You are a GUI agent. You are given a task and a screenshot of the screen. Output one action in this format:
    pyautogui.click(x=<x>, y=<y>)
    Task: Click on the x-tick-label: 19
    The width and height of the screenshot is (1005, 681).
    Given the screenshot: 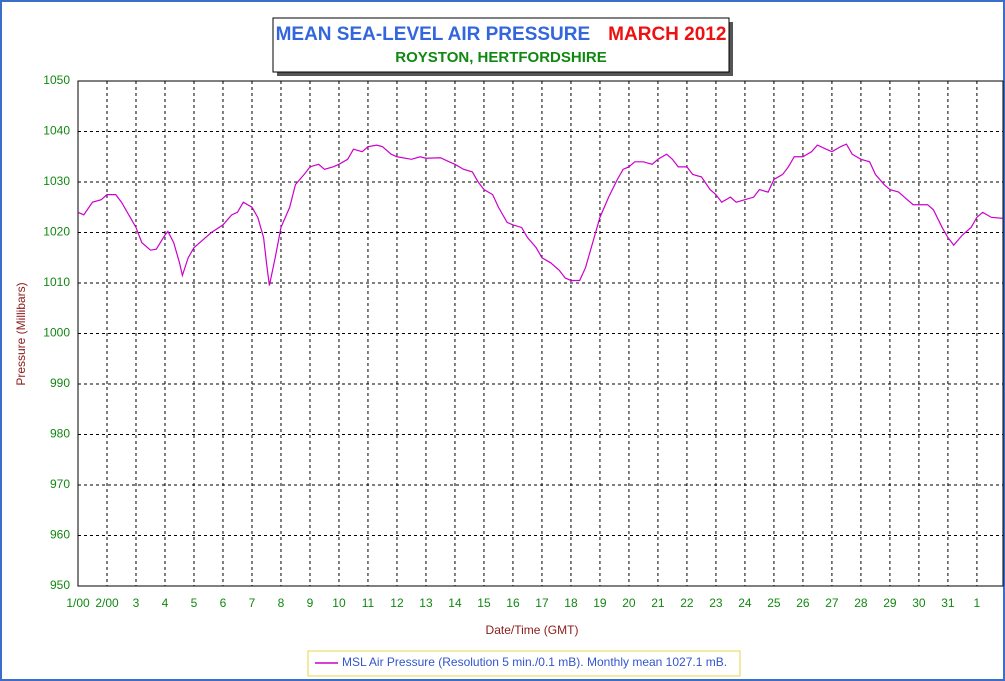 What is the action you would take?
    pyautogui.click(x=600, y=603)
    